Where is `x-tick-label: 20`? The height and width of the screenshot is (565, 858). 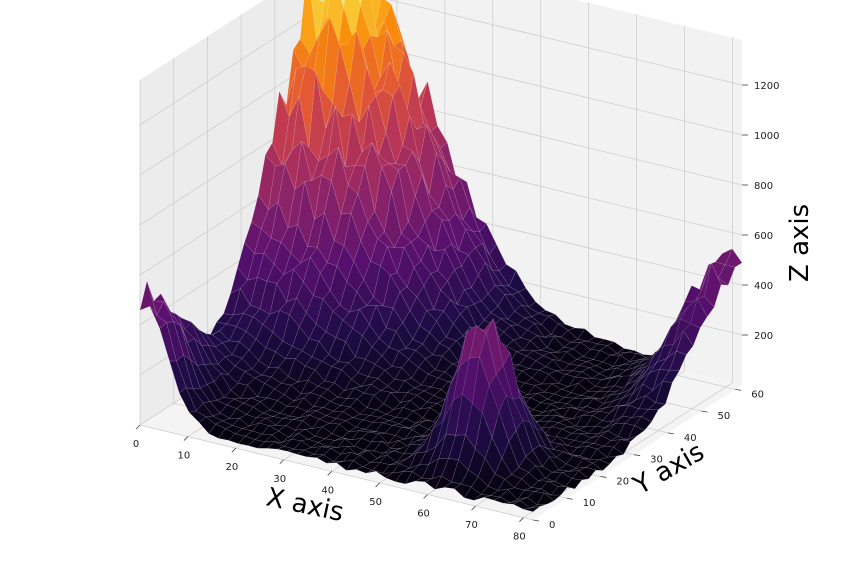 x-tick-label: 20 is located at coordinates (231, 467).